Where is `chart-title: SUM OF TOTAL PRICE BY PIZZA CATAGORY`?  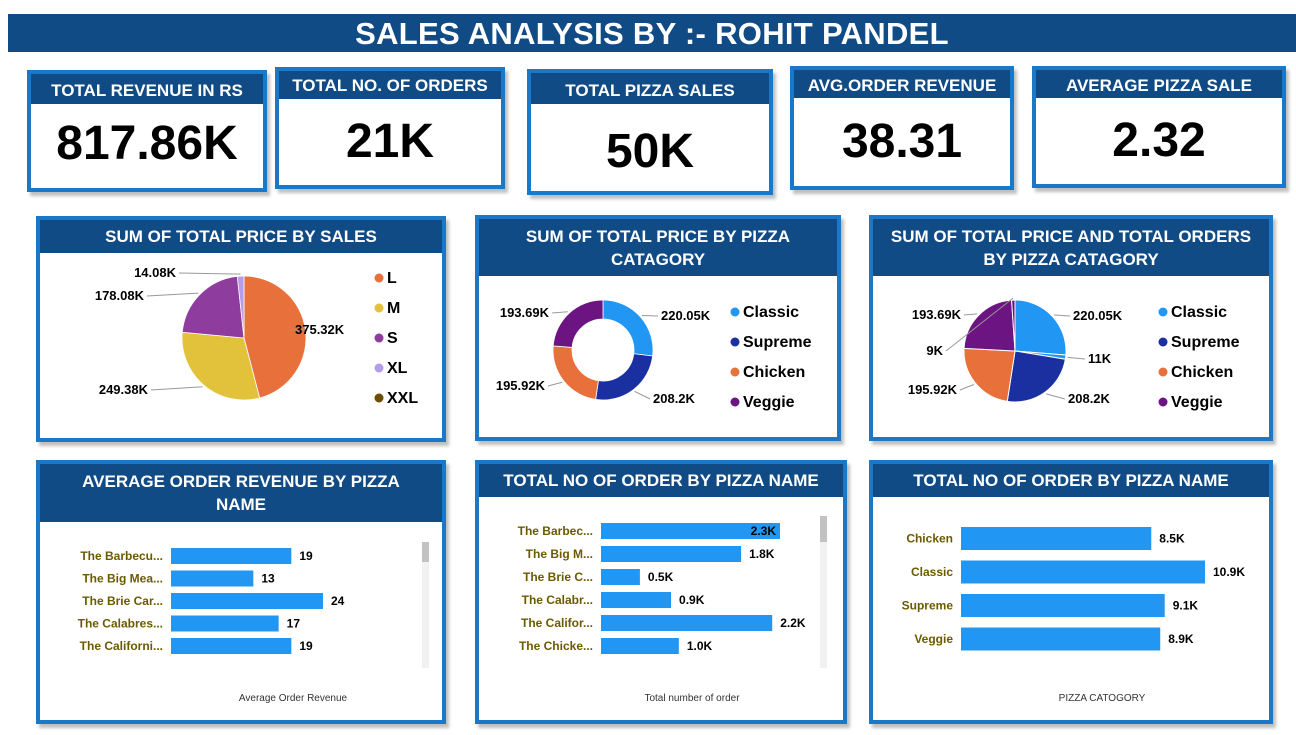 chart-title: SUM OF TOTAL PRICE BY PIZZA CATAGORY is located at coordinates (658, 247).